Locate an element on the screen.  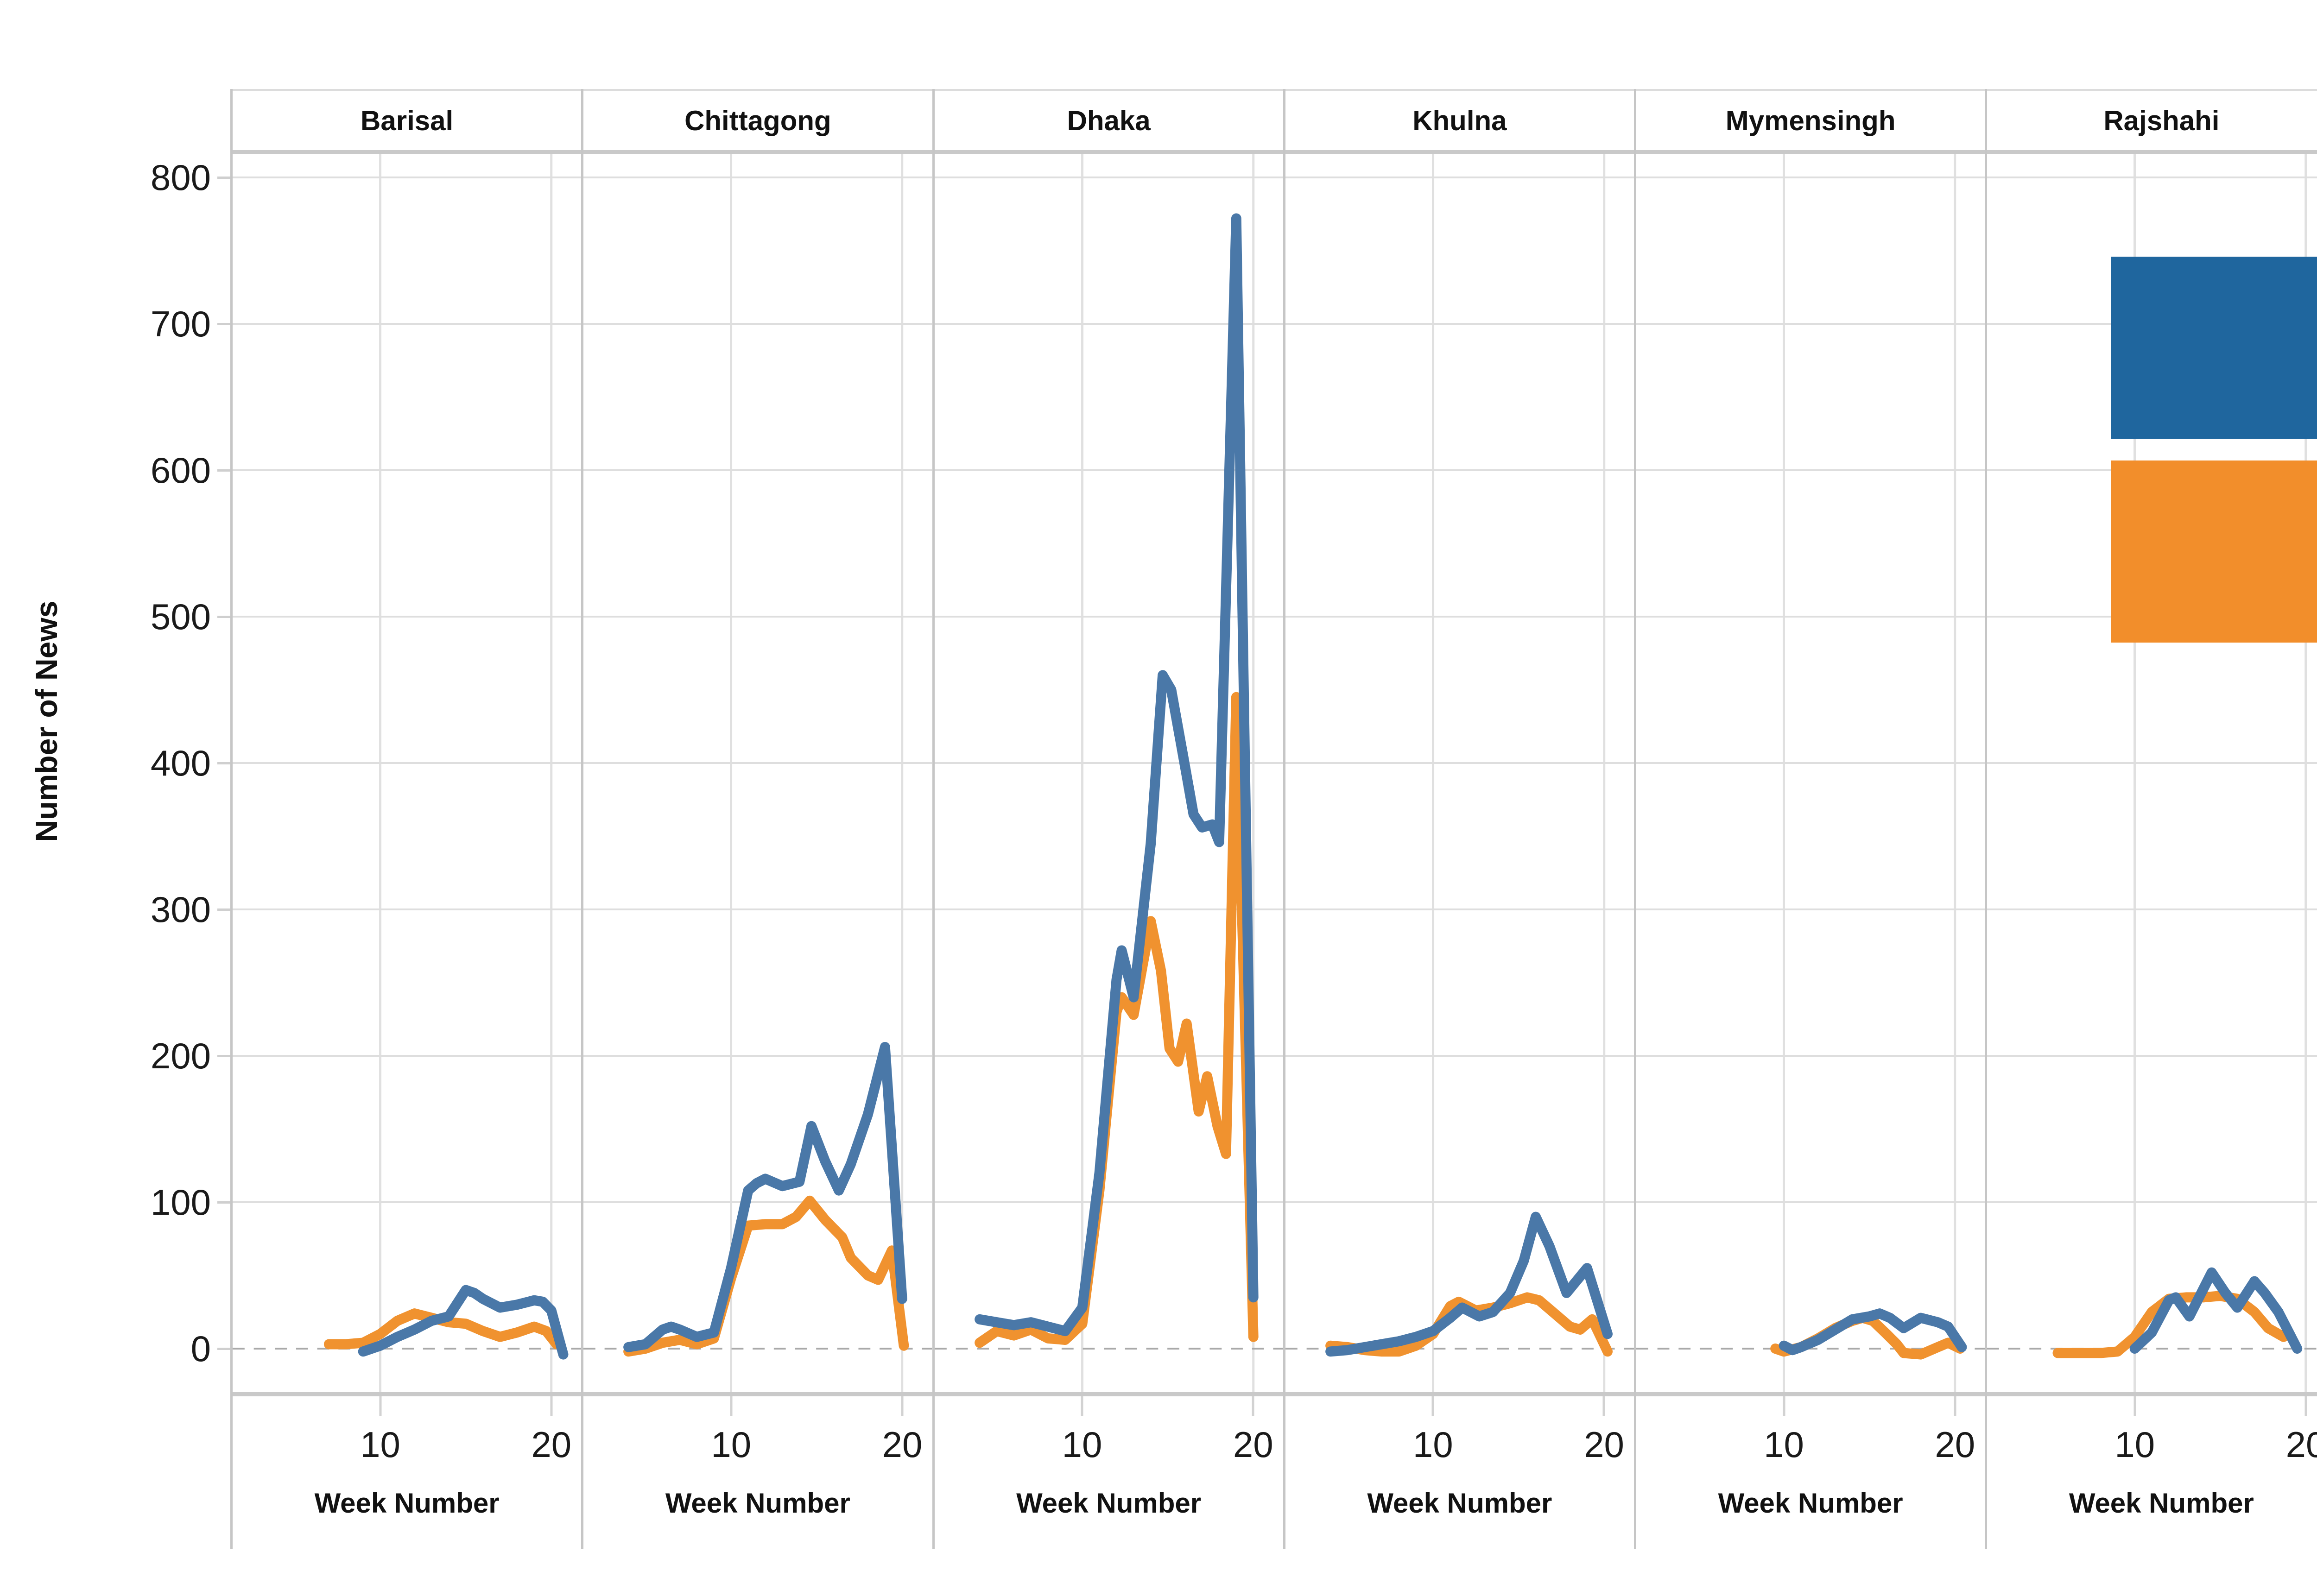
panel-khulna: Khulna 10 20 Week Number is located at coordinates (1458, 819).